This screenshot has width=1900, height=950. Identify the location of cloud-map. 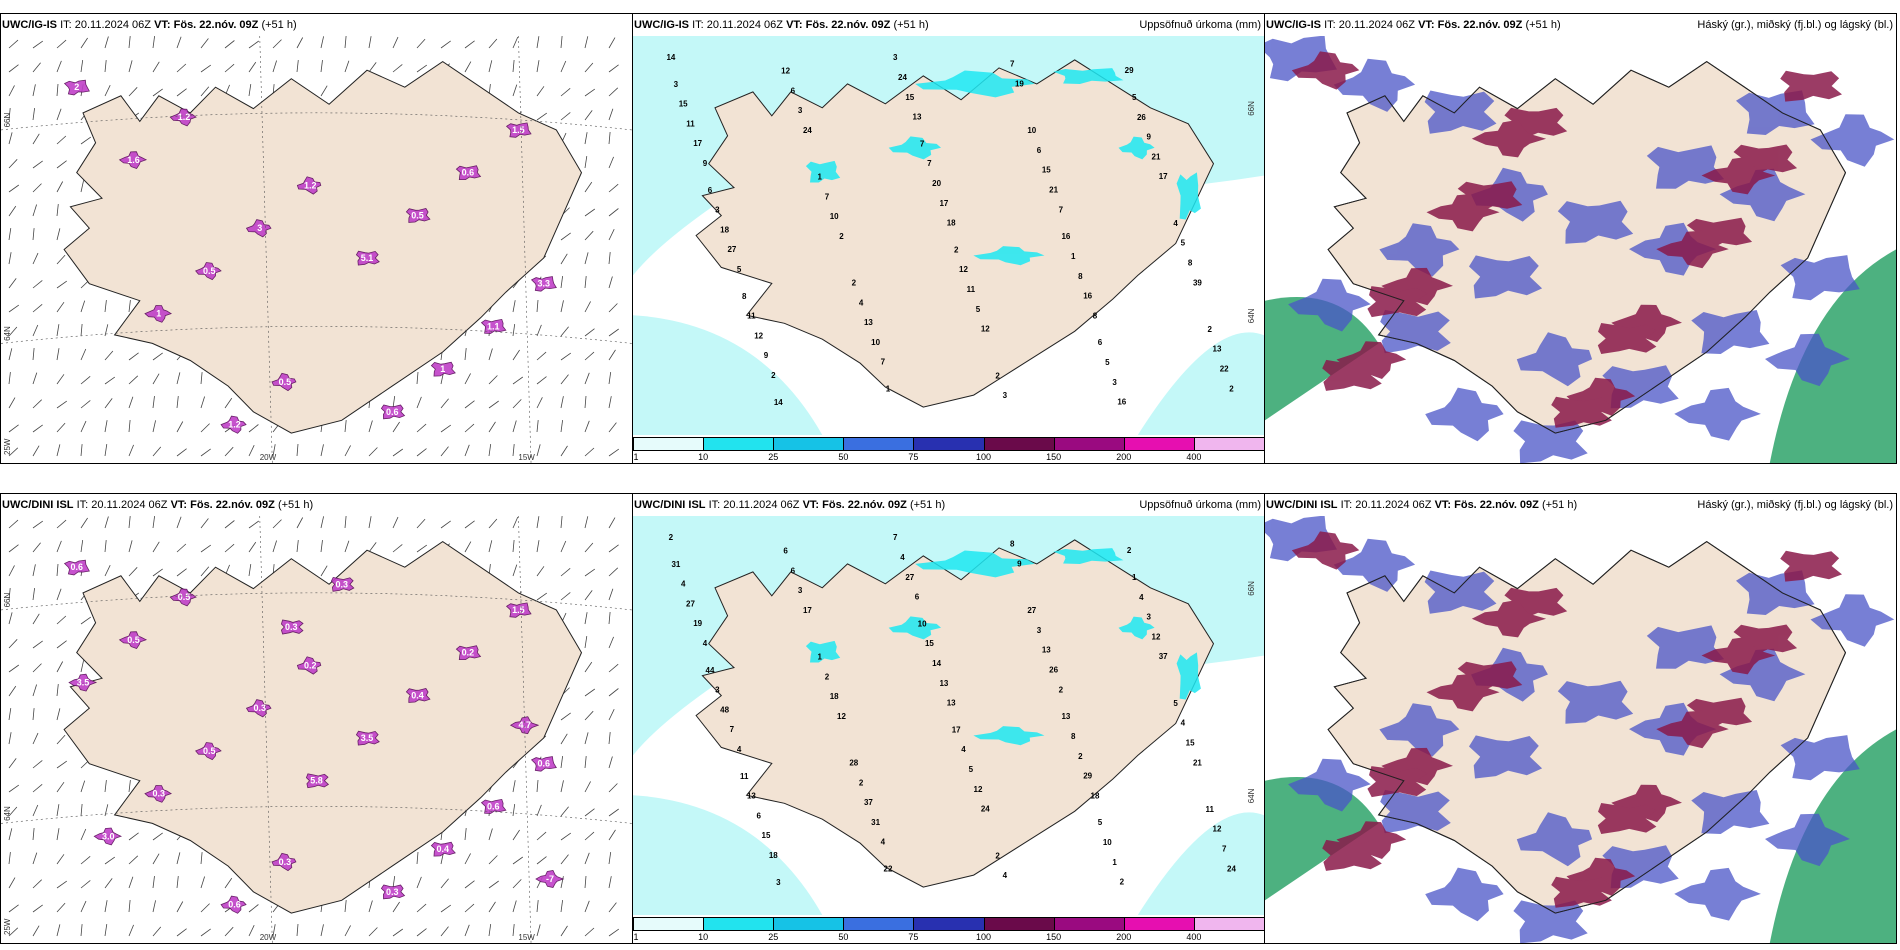
(1580, 249).